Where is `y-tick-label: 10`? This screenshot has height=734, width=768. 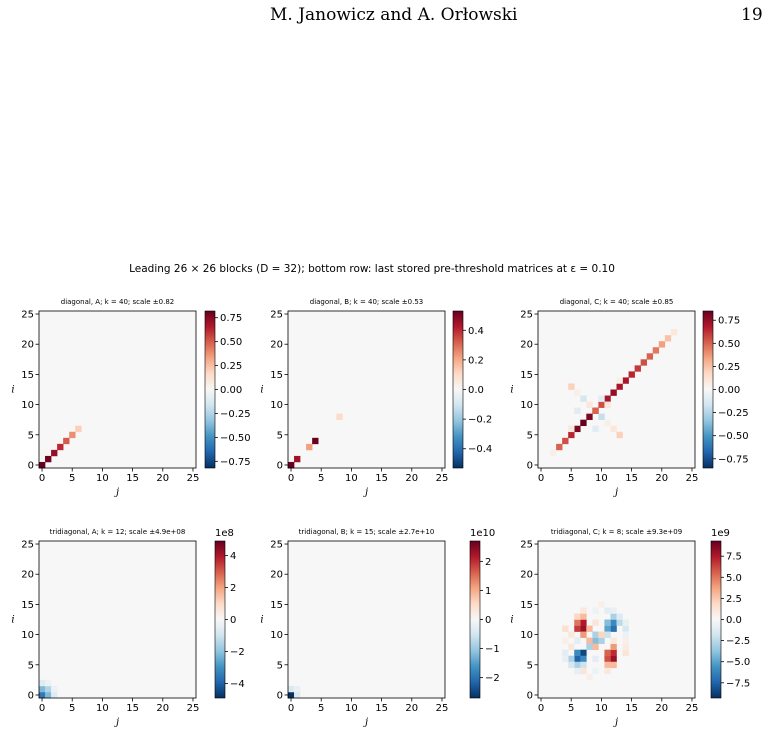 y-tick-label: 10 is located at coordinates (27, 405).